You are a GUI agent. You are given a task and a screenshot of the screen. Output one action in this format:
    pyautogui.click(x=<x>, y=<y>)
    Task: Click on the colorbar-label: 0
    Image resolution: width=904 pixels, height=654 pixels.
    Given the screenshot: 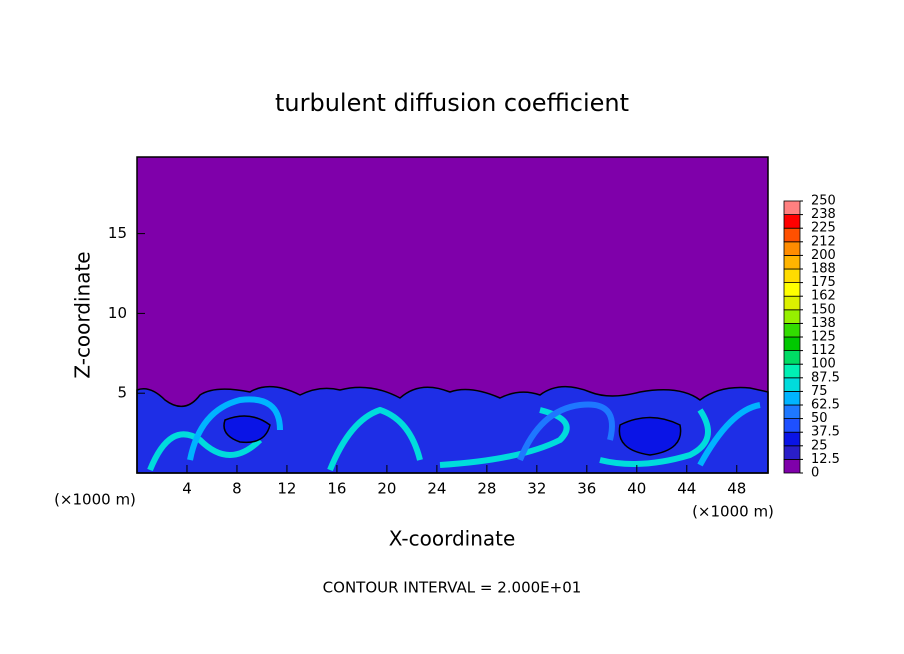 What is the action you would take?
    pyautogui.click(x=815, y=473)
    